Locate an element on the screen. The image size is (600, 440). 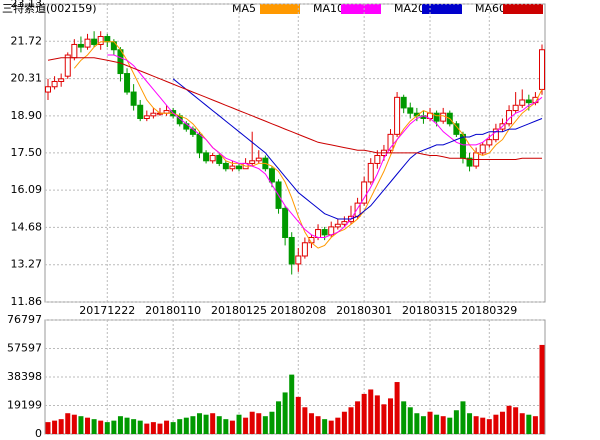
y-tick-label: 11.86 is located at coordinates (27, 301).